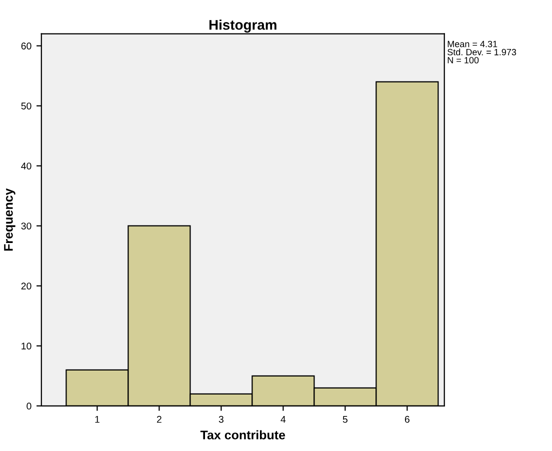 This screenshot has height=451, width=552. What do you see at coordinates (26, 46) in the screenshot?
I see `y-tick-label: 60` at bounding box center [26, 46].